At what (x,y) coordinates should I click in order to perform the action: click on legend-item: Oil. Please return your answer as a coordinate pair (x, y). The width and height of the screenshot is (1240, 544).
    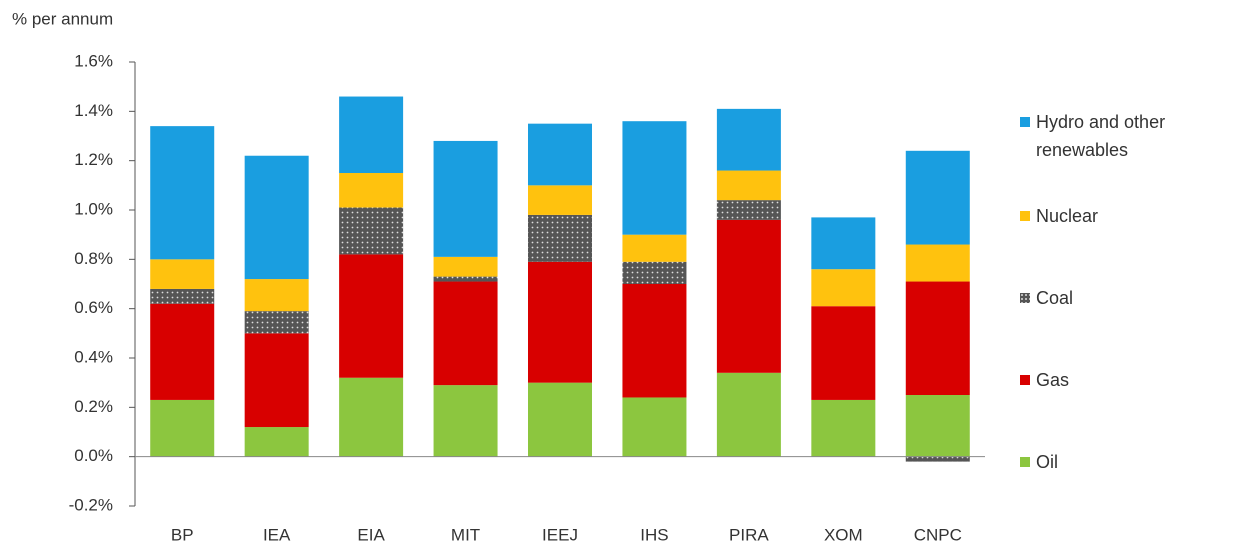
    Looking at the image, I should click on (1039, 462).